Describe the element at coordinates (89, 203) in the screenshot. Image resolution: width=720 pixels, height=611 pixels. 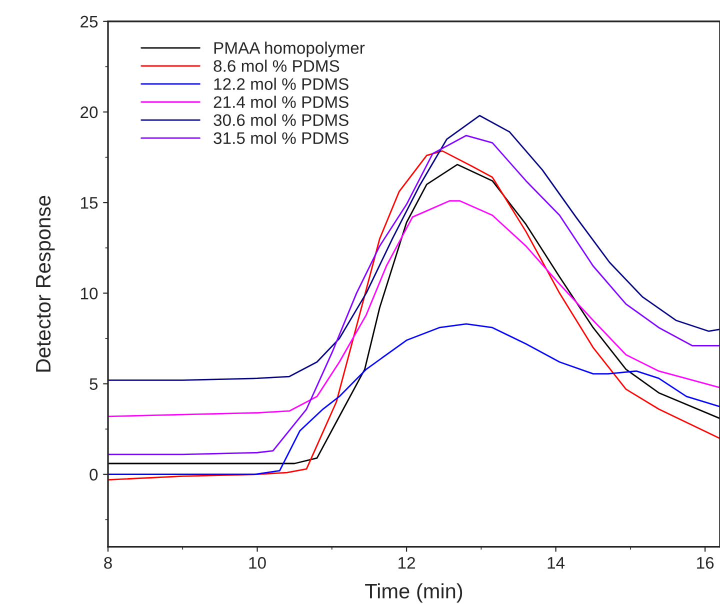
I see `y-tick-label: 15` at that location.